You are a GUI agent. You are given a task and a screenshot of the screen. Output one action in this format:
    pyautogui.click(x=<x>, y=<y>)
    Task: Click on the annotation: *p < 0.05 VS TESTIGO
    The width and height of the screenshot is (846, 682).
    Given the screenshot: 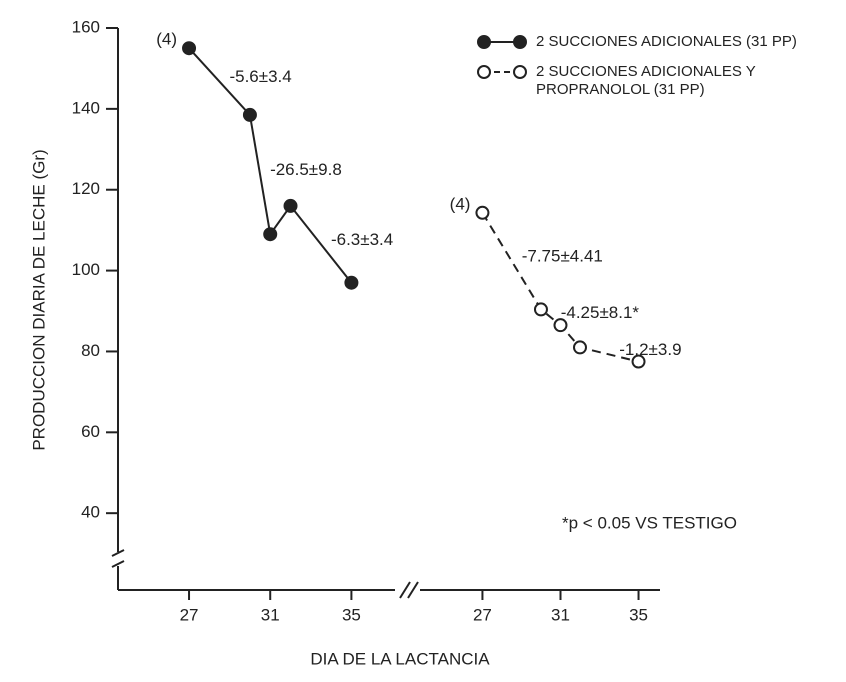 What is the action you would take?
    pyautogui.click(x=649, y=522)
    